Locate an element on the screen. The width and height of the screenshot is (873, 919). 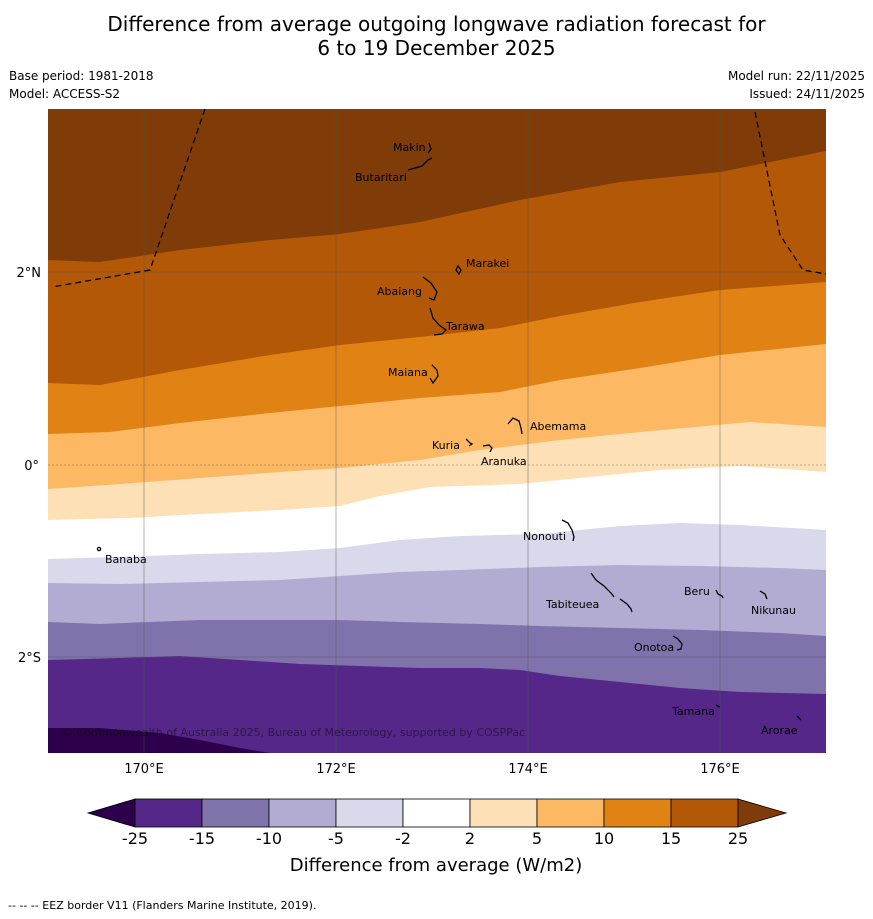
island-onotoa is located at coordinates (677, 643).